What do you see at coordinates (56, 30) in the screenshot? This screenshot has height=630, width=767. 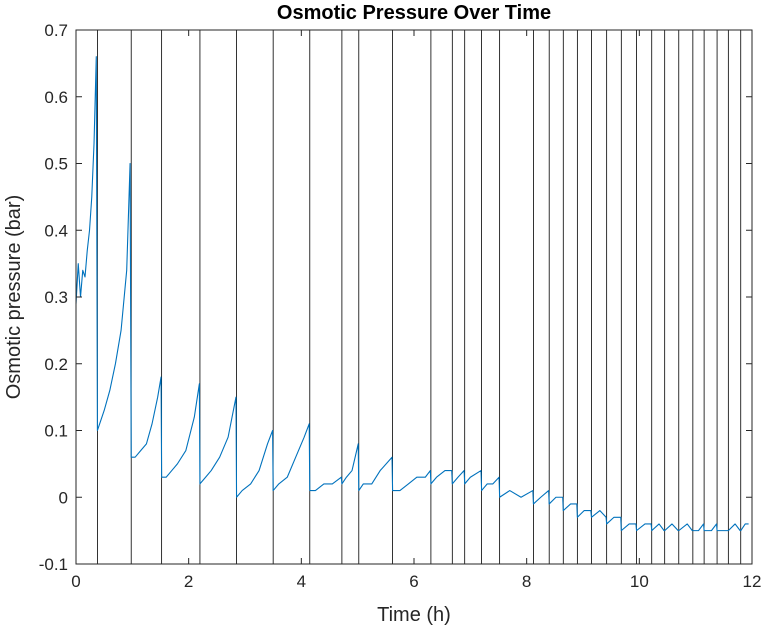 I see `y-tick-label-8: 0.7` at bounding box center [56, 30].